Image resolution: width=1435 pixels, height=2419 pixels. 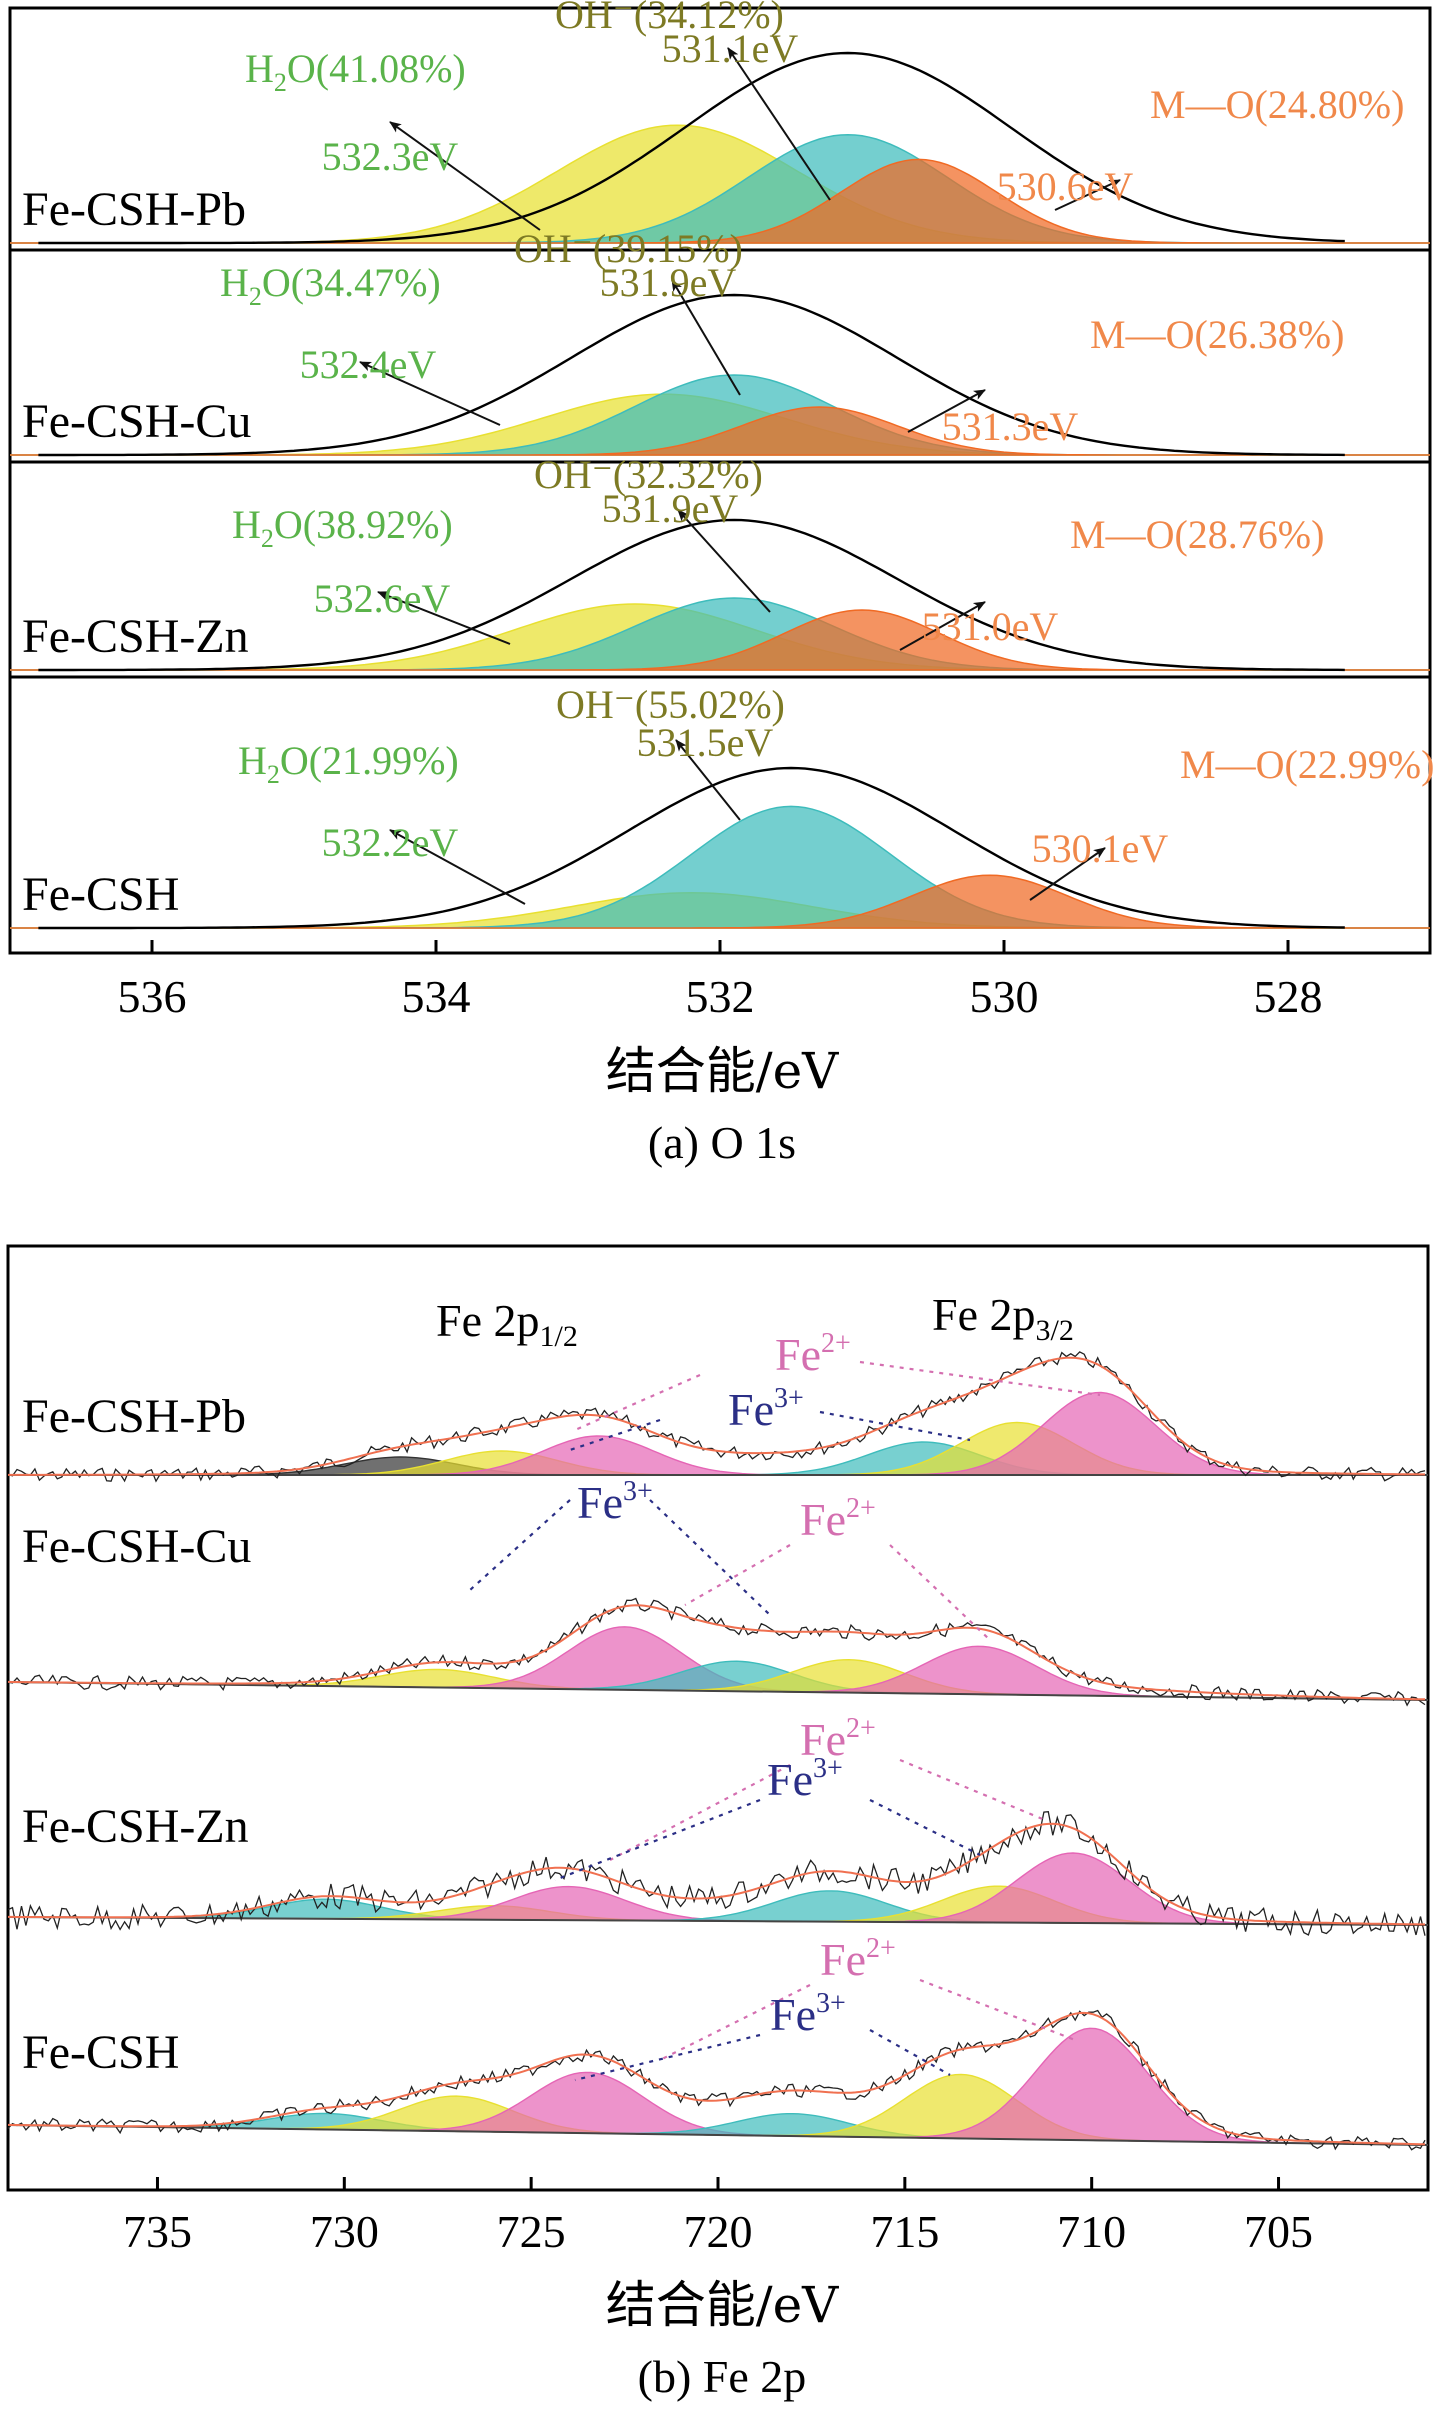 I want to click on o1s-component-label: OH⁻(34.12%), so click(x=669, y=18).